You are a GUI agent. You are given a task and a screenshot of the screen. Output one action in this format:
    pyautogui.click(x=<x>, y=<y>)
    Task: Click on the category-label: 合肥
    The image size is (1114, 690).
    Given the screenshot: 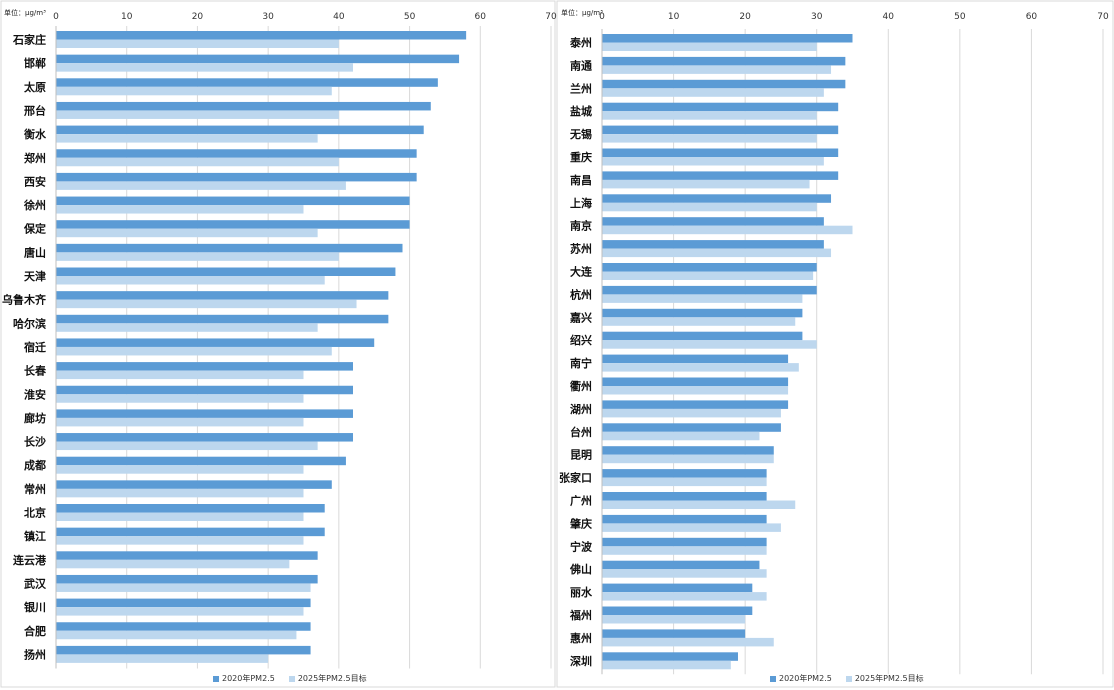 What is the action you would take?
    pyautogui.click(x=35, y=631)
    